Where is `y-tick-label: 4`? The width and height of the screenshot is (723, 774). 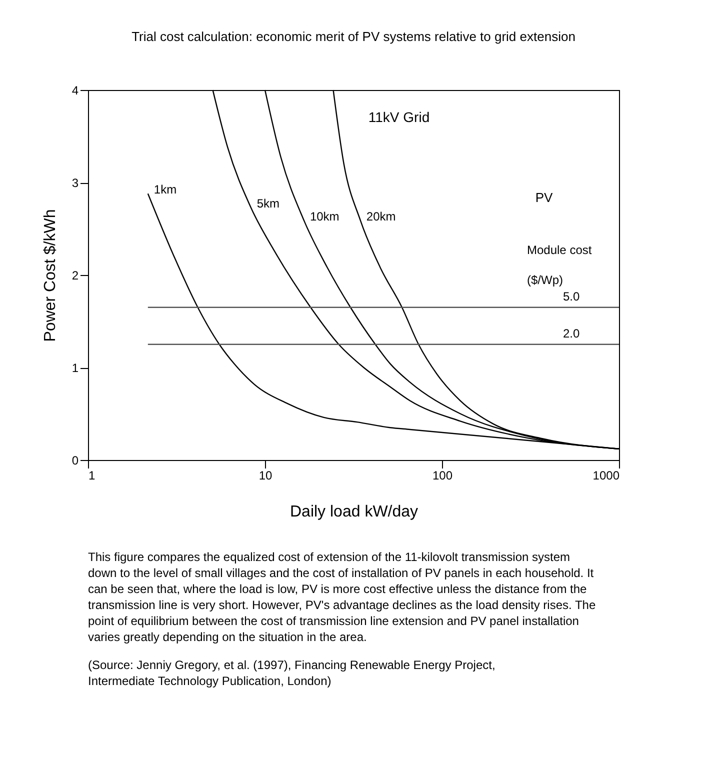
y-tick-label: 4 is located at coordinates (75, 91).